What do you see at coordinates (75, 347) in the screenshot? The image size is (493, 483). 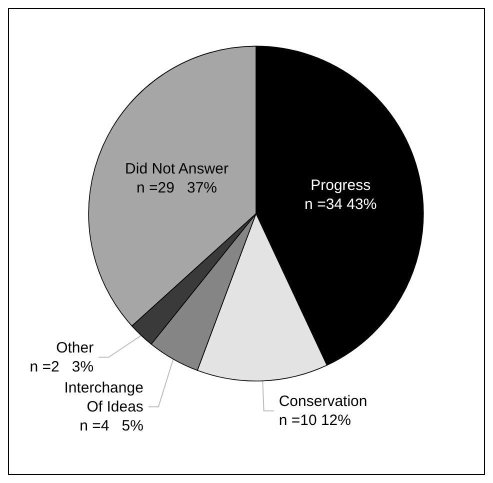 I see `slice-label: Other` at bounding box center [75, 347].